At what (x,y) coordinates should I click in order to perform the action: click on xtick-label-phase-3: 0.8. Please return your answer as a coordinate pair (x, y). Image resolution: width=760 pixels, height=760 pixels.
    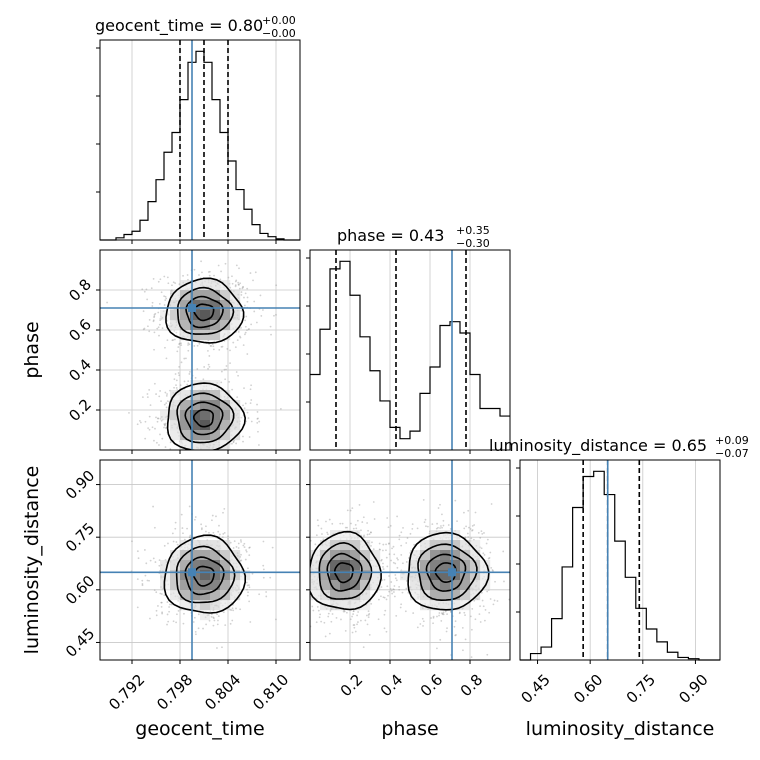
    Looking at the image, I should click on (472, 686).